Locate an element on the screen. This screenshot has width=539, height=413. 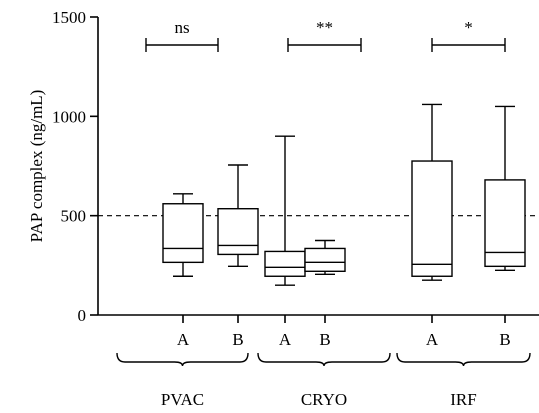
group-brace-cryo: CRYO is located at coordinates (324, 380).